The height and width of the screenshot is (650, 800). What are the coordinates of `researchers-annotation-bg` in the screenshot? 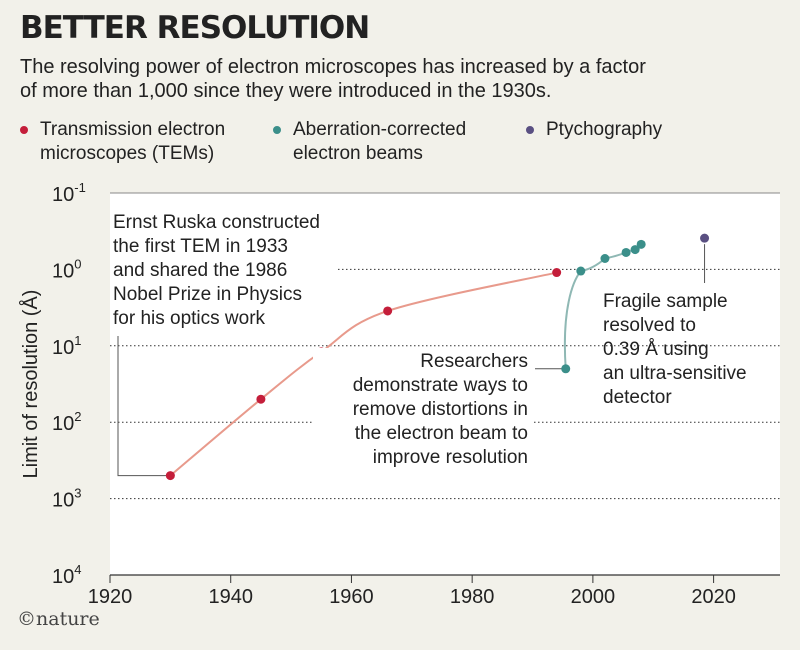 It's located at (423, 411).